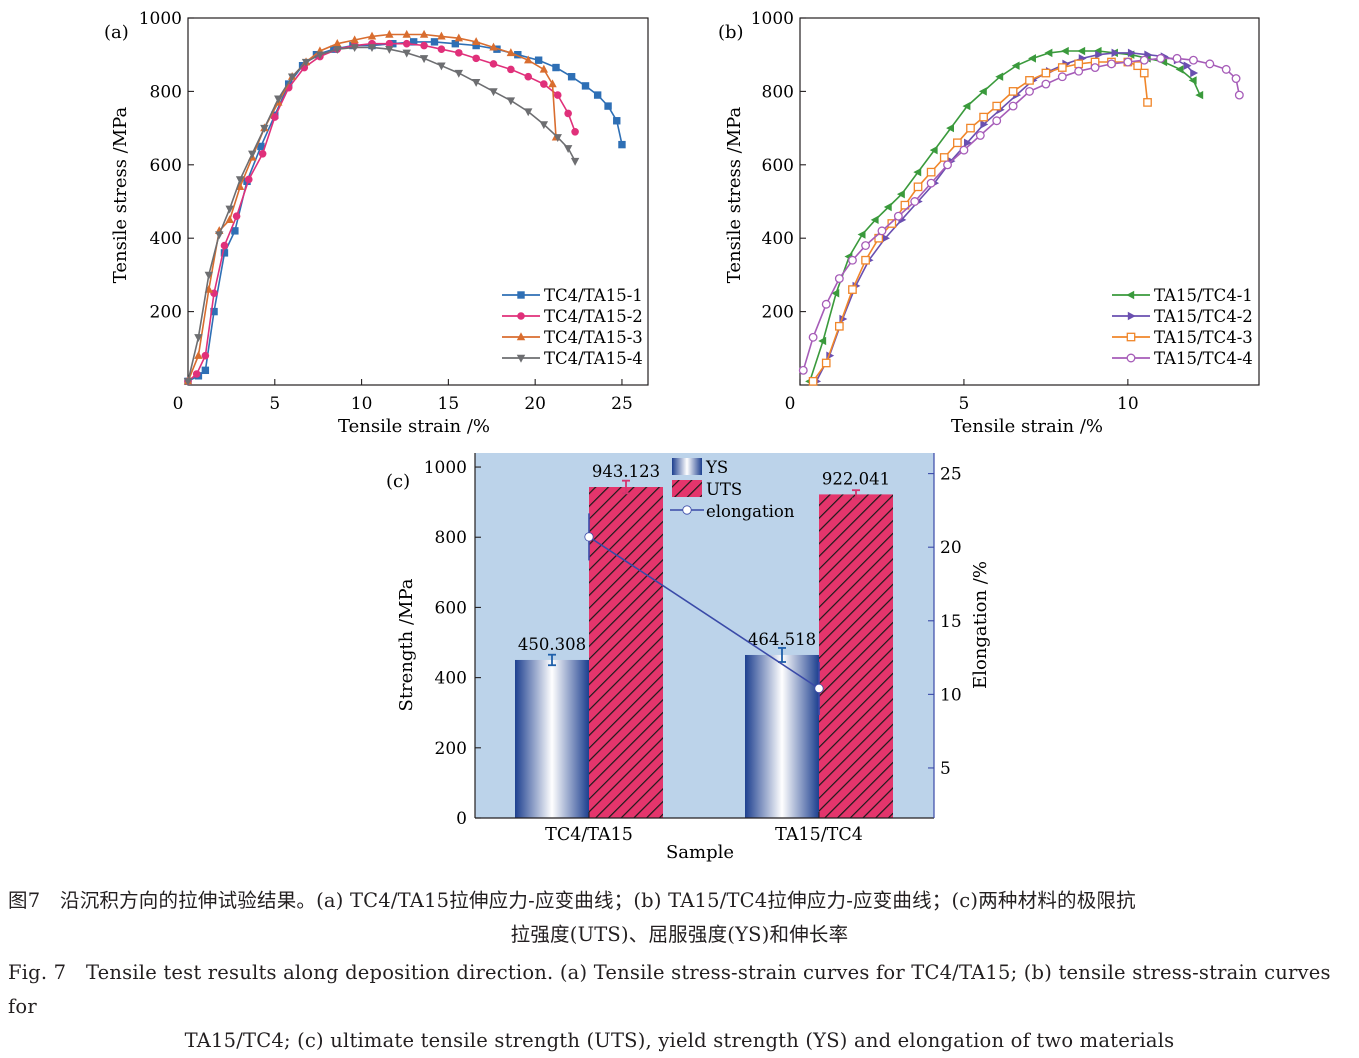 The image size is (1359, 1058). I want to click on uts-bar, so click(626, 652).